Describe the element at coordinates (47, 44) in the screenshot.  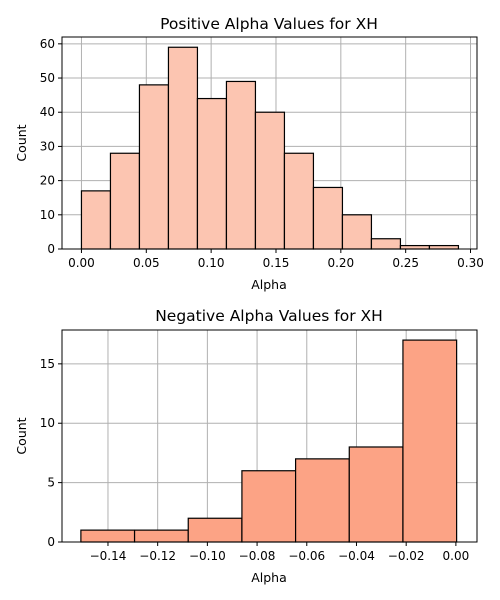
I see `y-tick-label: 60` at that location.